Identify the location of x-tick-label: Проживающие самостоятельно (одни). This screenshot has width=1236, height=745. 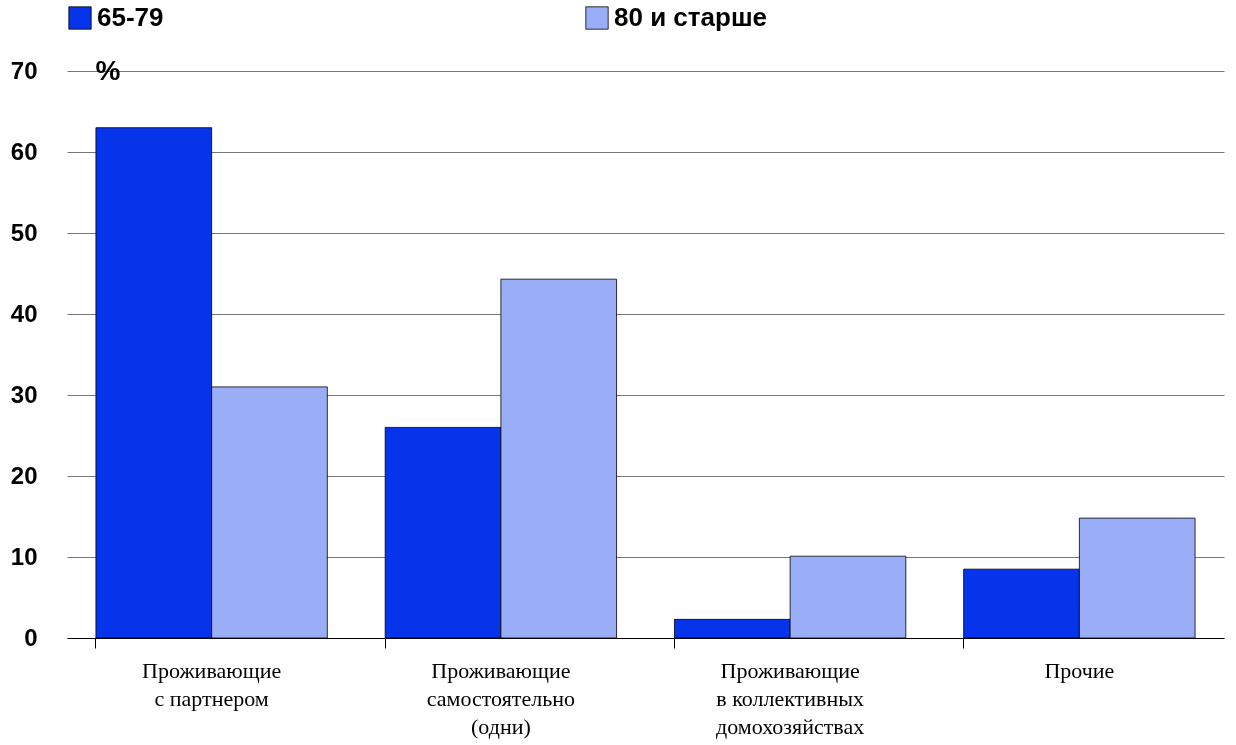
(500, 698).